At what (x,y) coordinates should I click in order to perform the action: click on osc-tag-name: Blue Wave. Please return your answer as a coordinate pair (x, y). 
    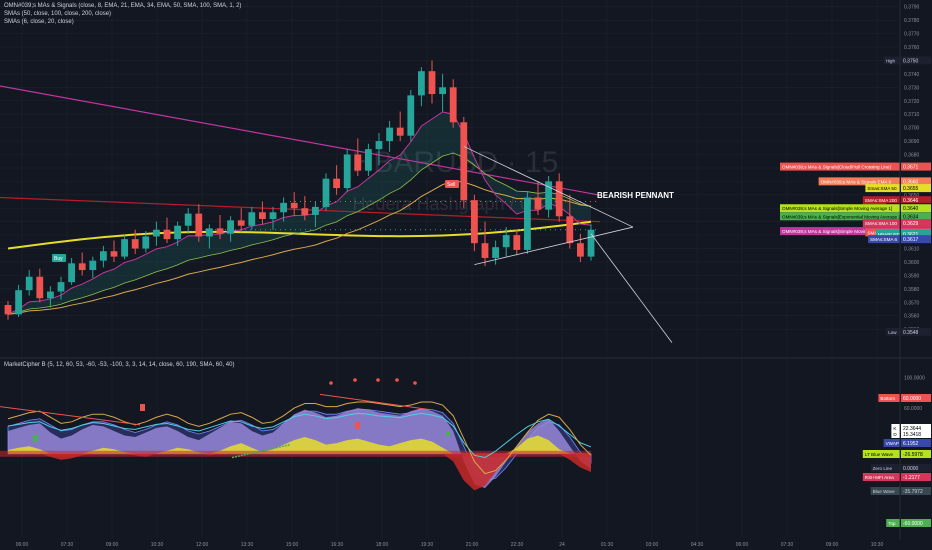
    Looking at the image, I should click on (884, 491).